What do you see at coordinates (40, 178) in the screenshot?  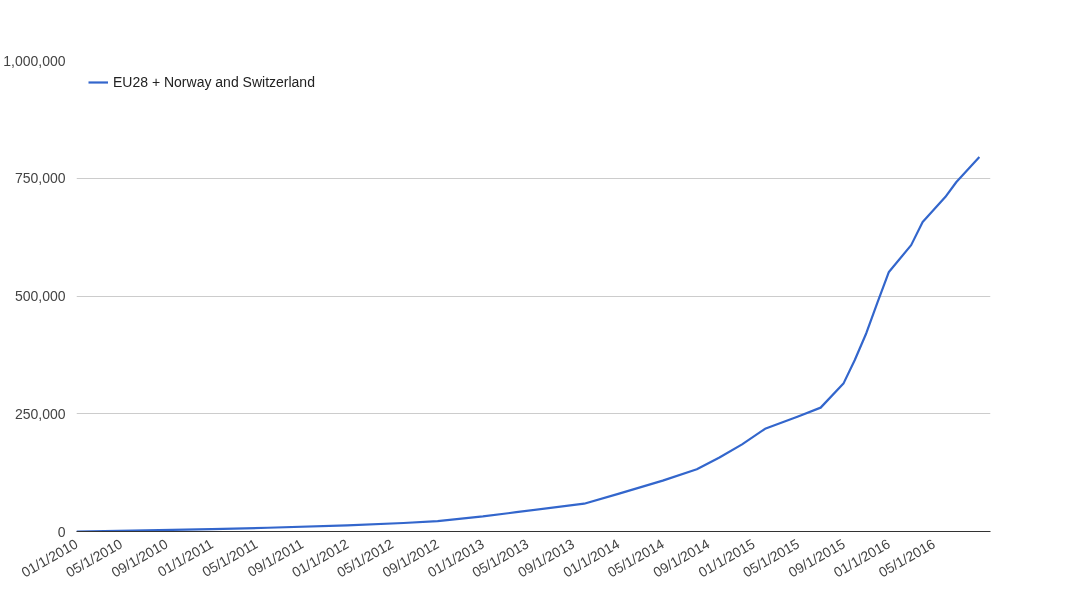 I see `y-tick-label: 750,000` at bounding box center [40, 178].